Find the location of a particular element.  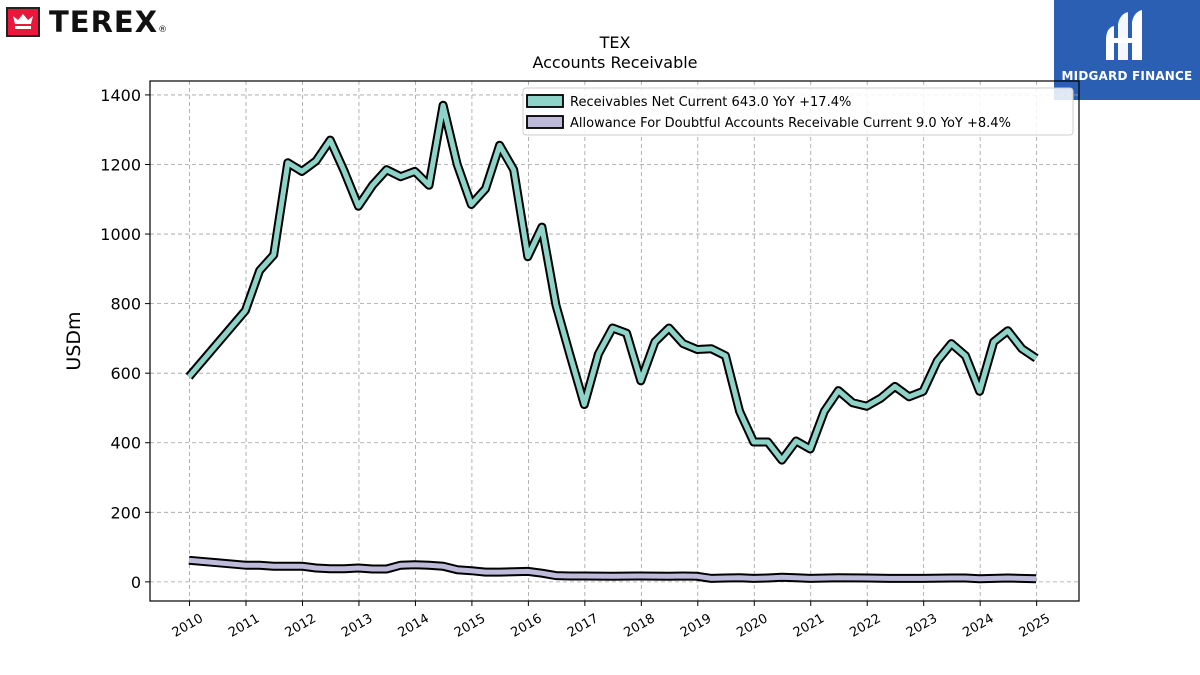

legend-box is located at coordinates (798, 111).